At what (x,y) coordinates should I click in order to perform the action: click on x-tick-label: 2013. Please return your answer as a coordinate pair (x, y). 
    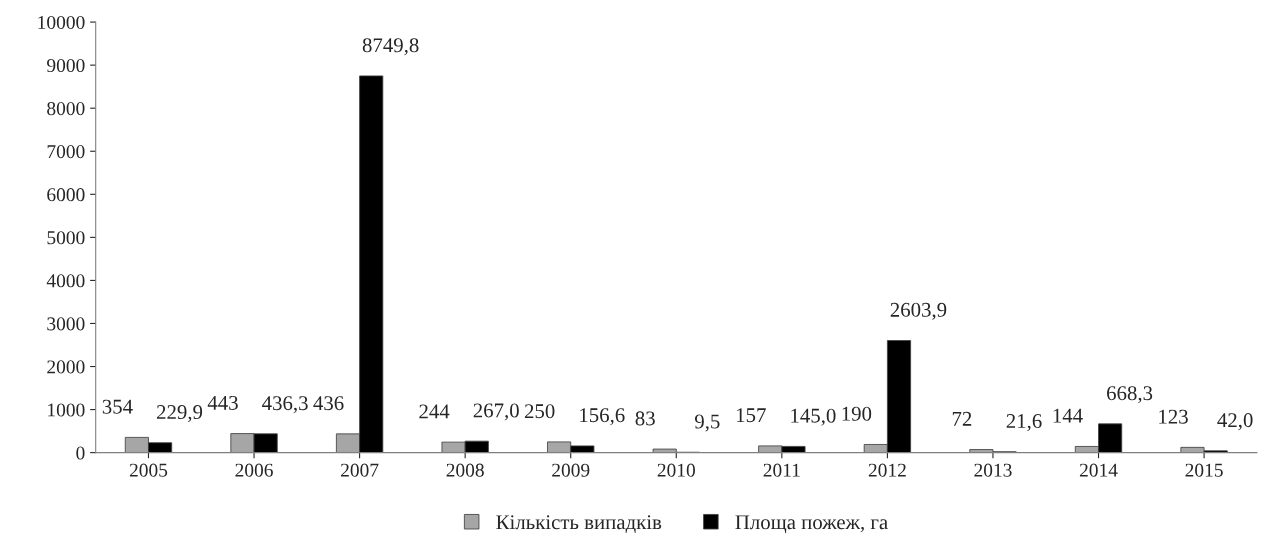
    Looking at the image, I should click on (993, 470).